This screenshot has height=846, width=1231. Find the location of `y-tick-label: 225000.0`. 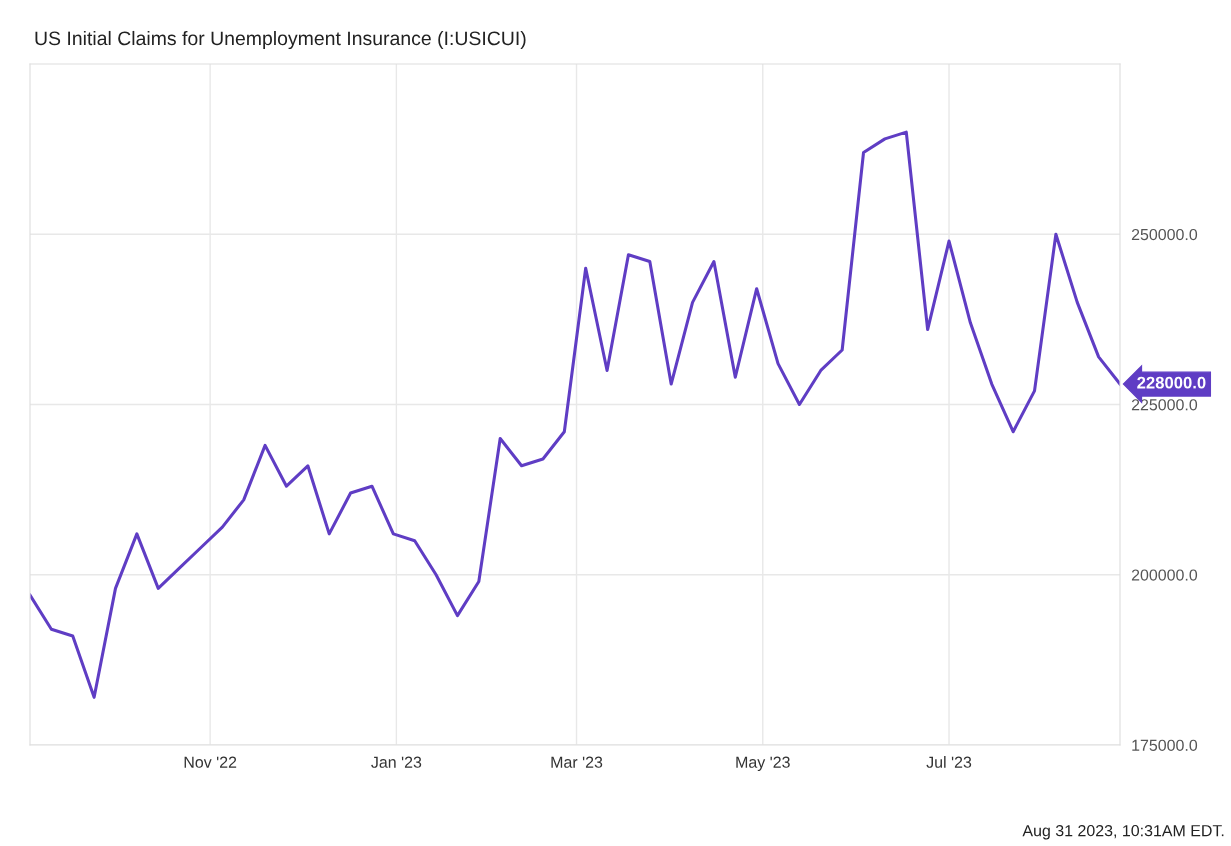

y-tick-label: 225000.0 is located at coordinates (1164, 405).